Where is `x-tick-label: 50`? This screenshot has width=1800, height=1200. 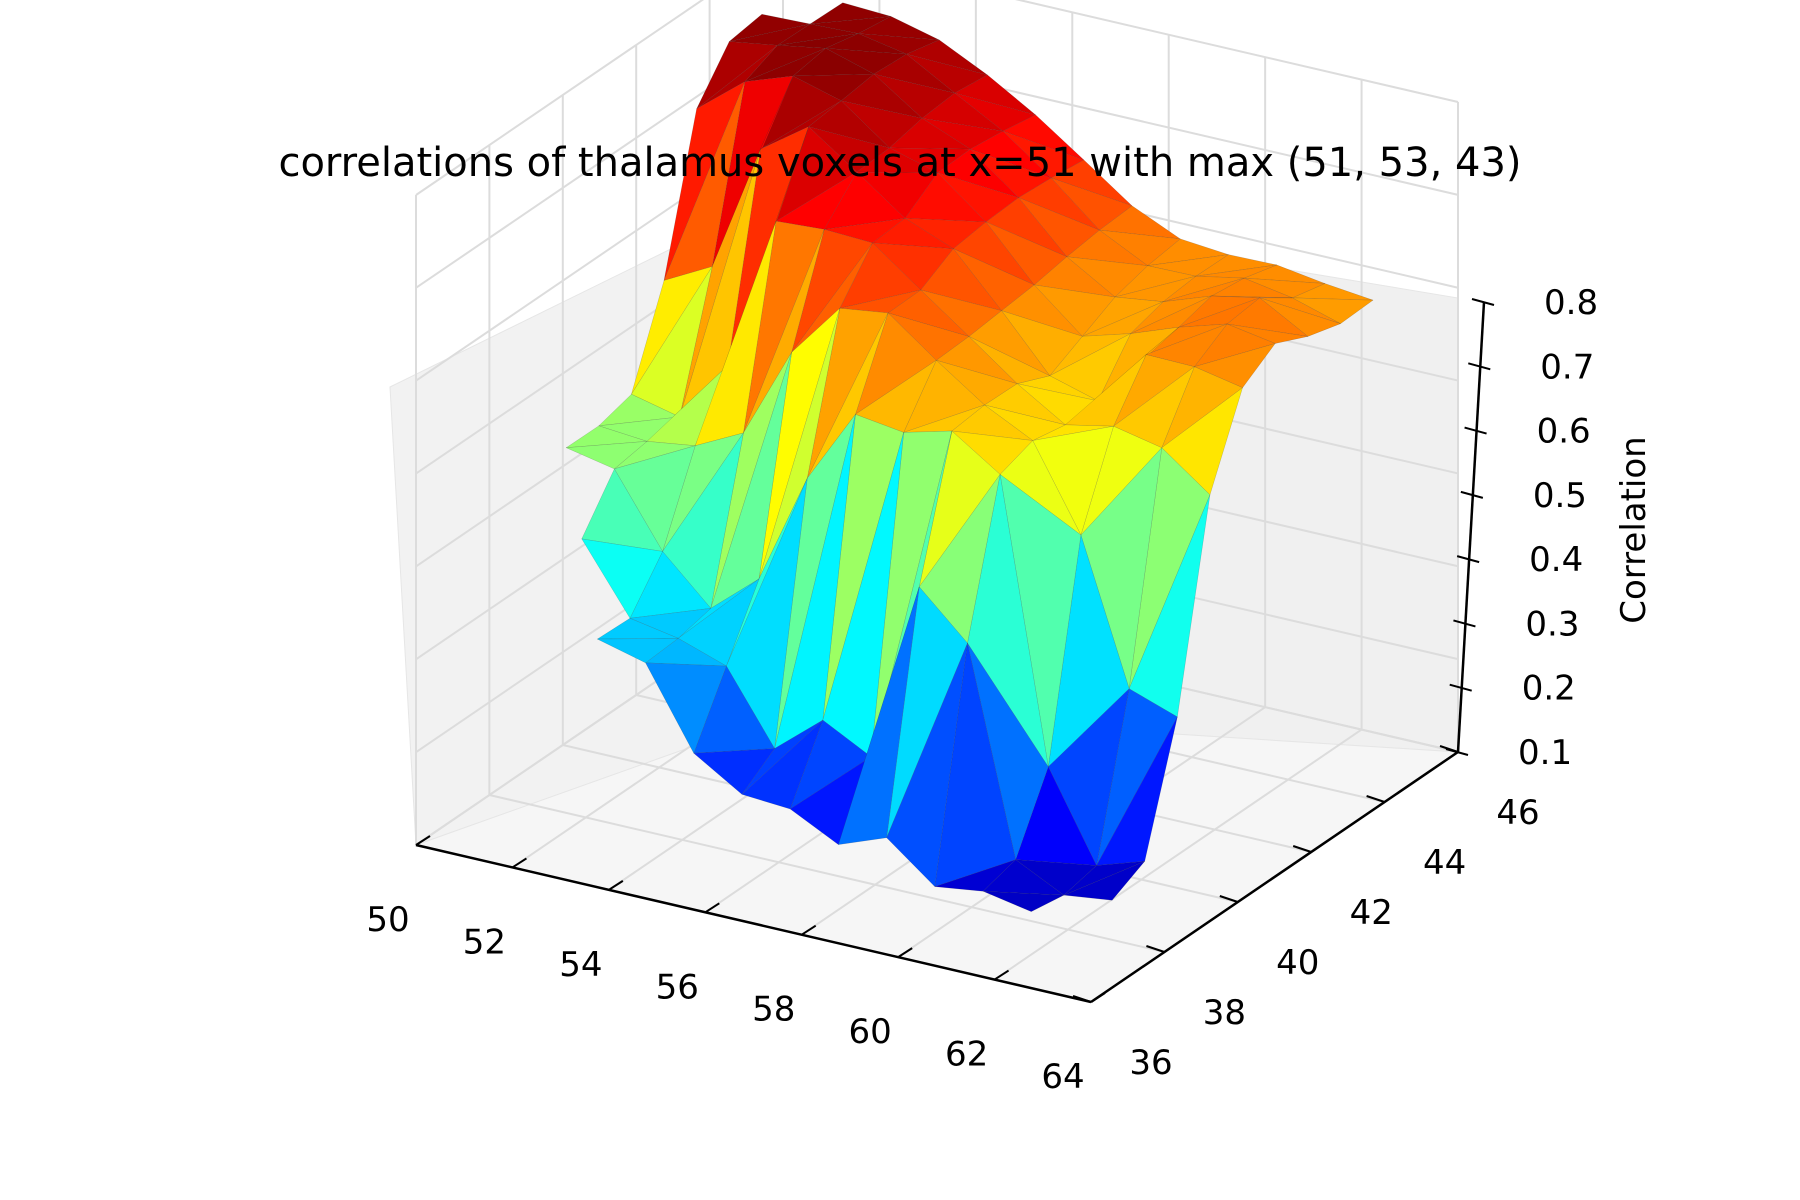 x-tick-label: 50 is located at coordinates (387, 920).